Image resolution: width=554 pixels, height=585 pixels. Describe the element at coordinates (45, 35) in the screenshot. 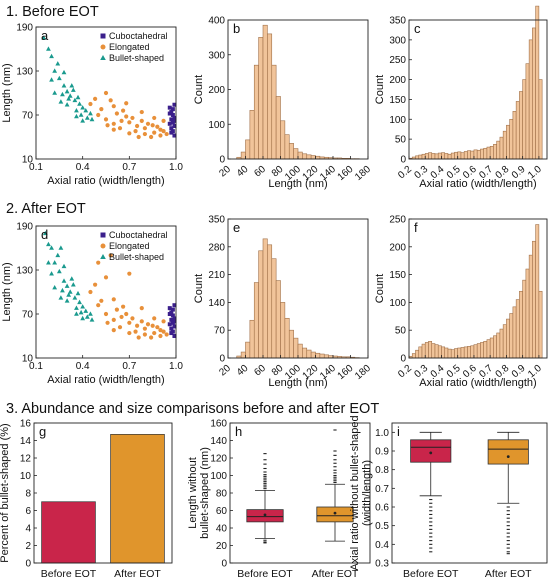

I see `panel-letter-a: a` at that location.